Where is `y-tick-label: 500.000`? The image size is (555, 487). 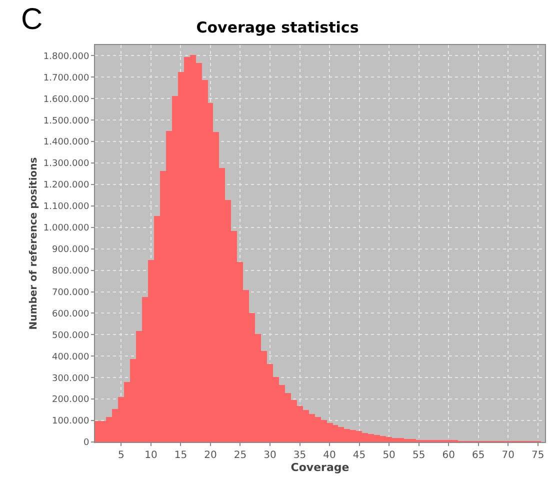
y-tick-label: 500.000 is located at coordinates (71, 335).